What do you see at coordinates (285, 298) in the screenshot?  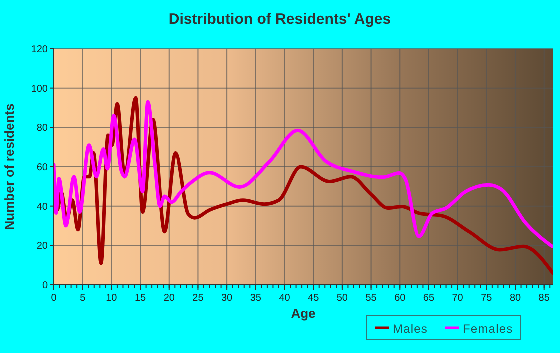 I see `x-tick-label: 40` at bounding box center [285, 298].